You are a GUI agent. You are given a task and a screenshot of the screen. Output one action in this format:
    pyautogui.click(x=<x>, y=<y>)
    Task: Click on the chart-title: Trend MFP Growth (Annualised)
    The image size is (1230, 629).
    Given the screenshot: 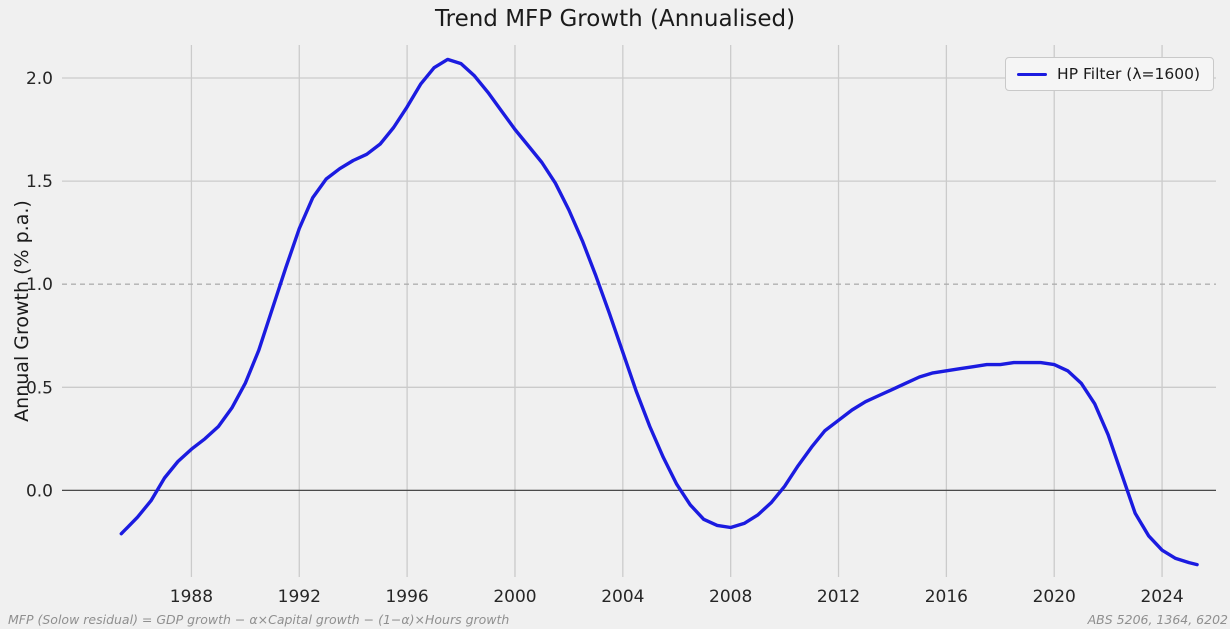 What is the action you would take?
    pyautogui.click(x=615, y=19)
    